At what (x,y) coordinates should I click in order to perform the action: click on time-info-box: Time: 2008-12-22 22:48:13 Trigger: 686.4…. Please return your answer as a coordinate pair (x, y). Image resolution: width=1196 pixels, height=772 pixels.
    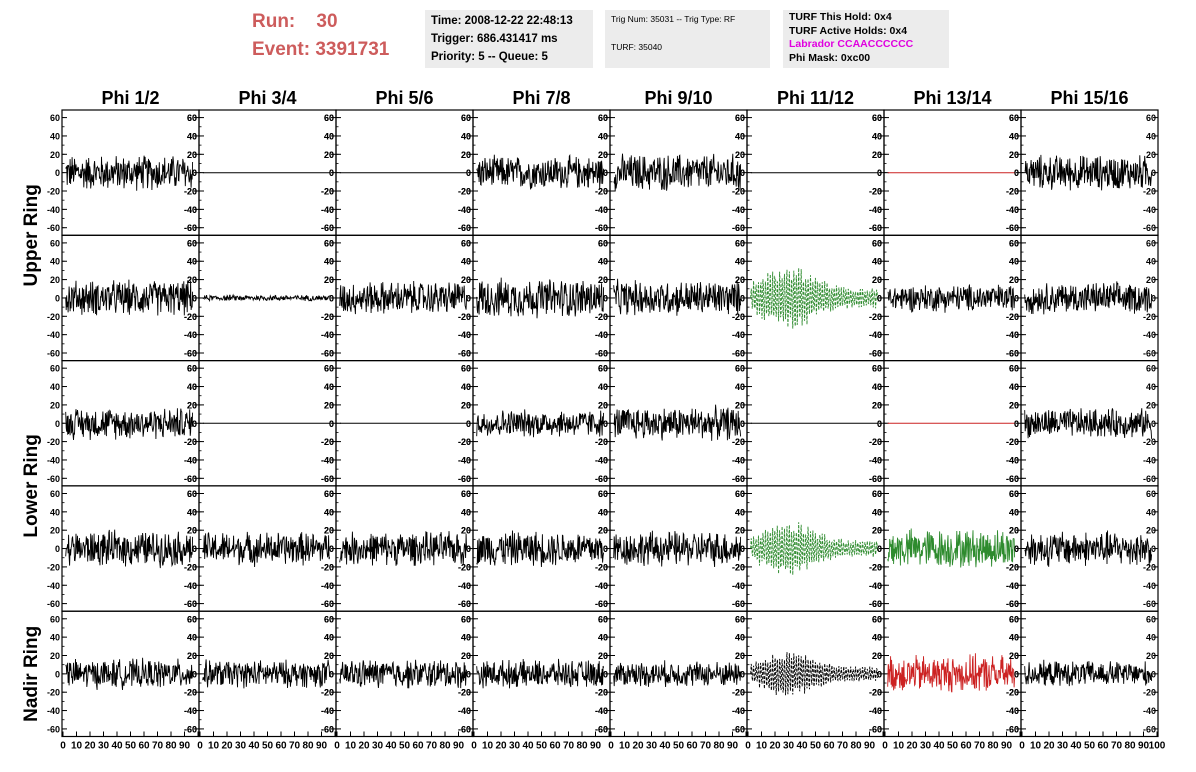
    Looking at the image, I should click on (509, 39).